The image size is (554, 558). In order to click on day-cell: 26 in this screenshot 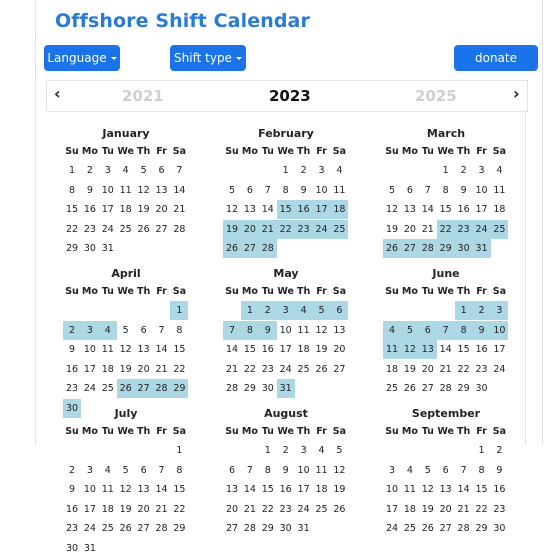, I will do `click(339, 509)`.